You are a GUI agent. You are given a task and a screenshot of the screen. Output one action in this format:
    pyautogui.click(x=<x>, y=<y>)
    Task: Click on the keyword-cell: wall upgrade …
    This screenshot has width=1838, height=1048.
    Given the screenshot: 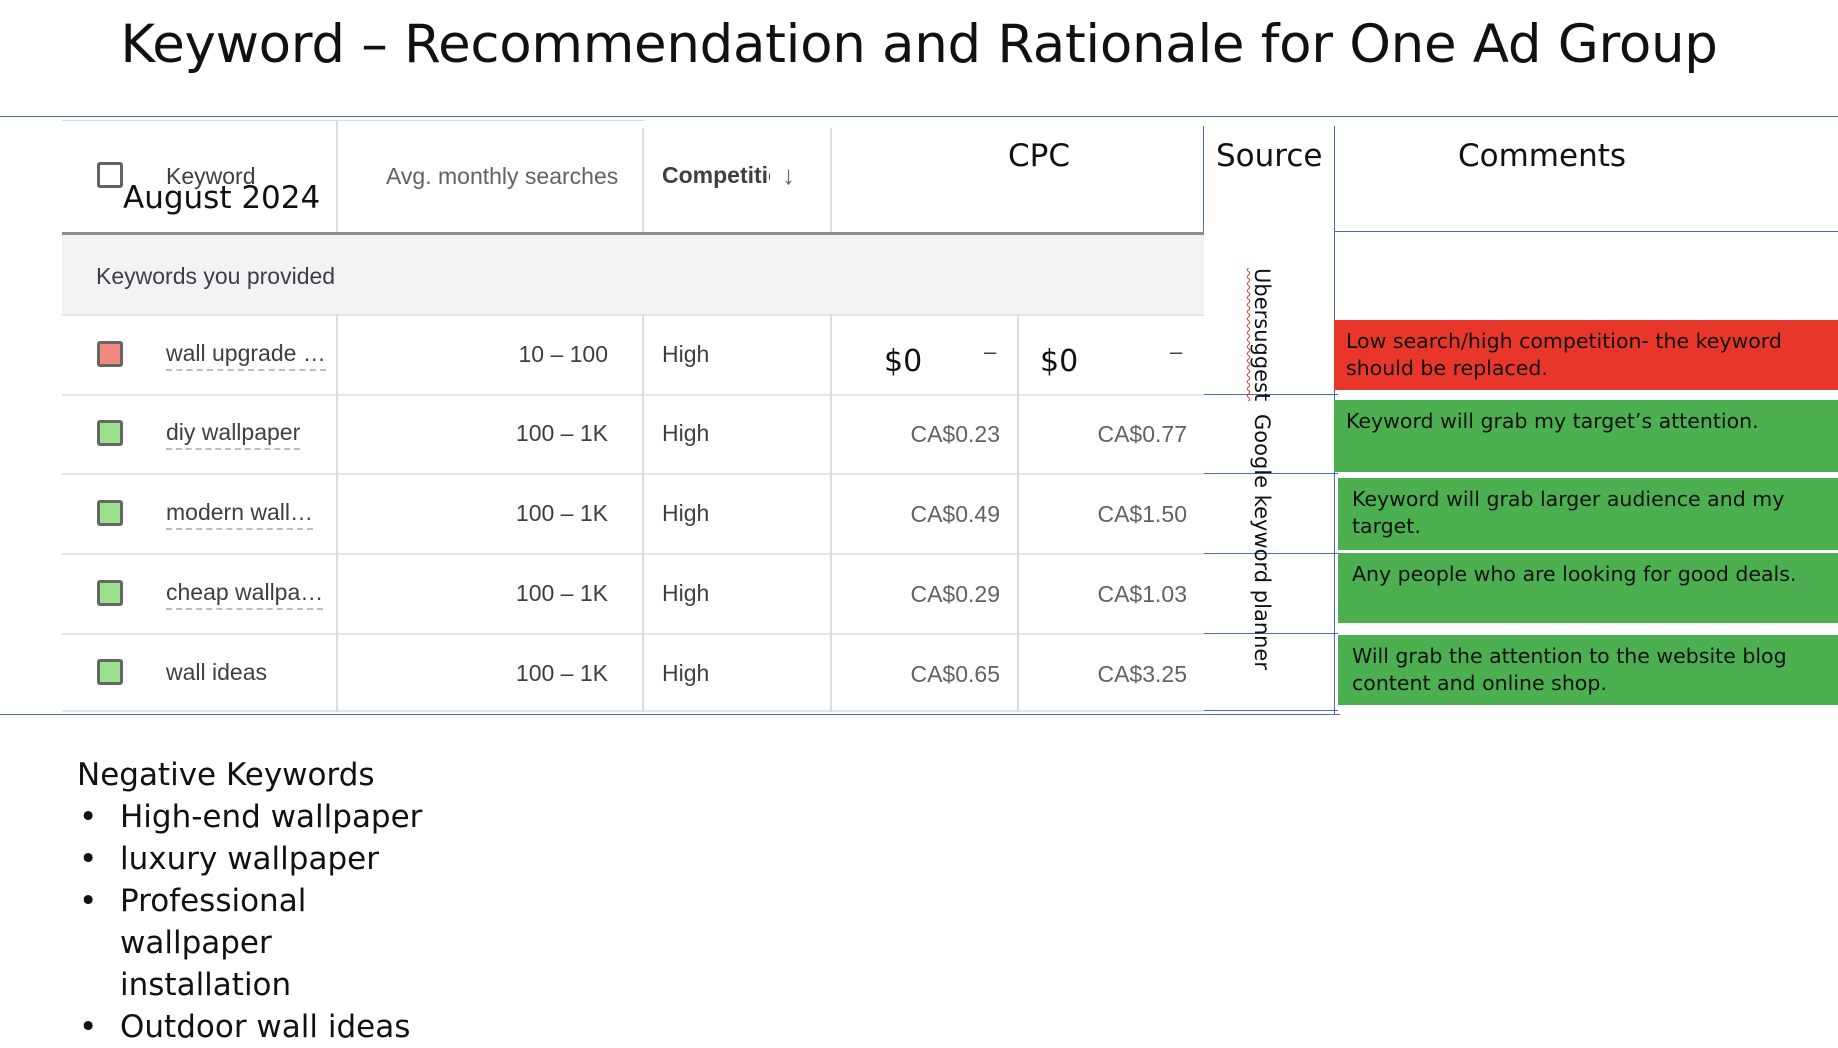 What is the action you would take?
    pyautogui.click(x=246, y=355)
    